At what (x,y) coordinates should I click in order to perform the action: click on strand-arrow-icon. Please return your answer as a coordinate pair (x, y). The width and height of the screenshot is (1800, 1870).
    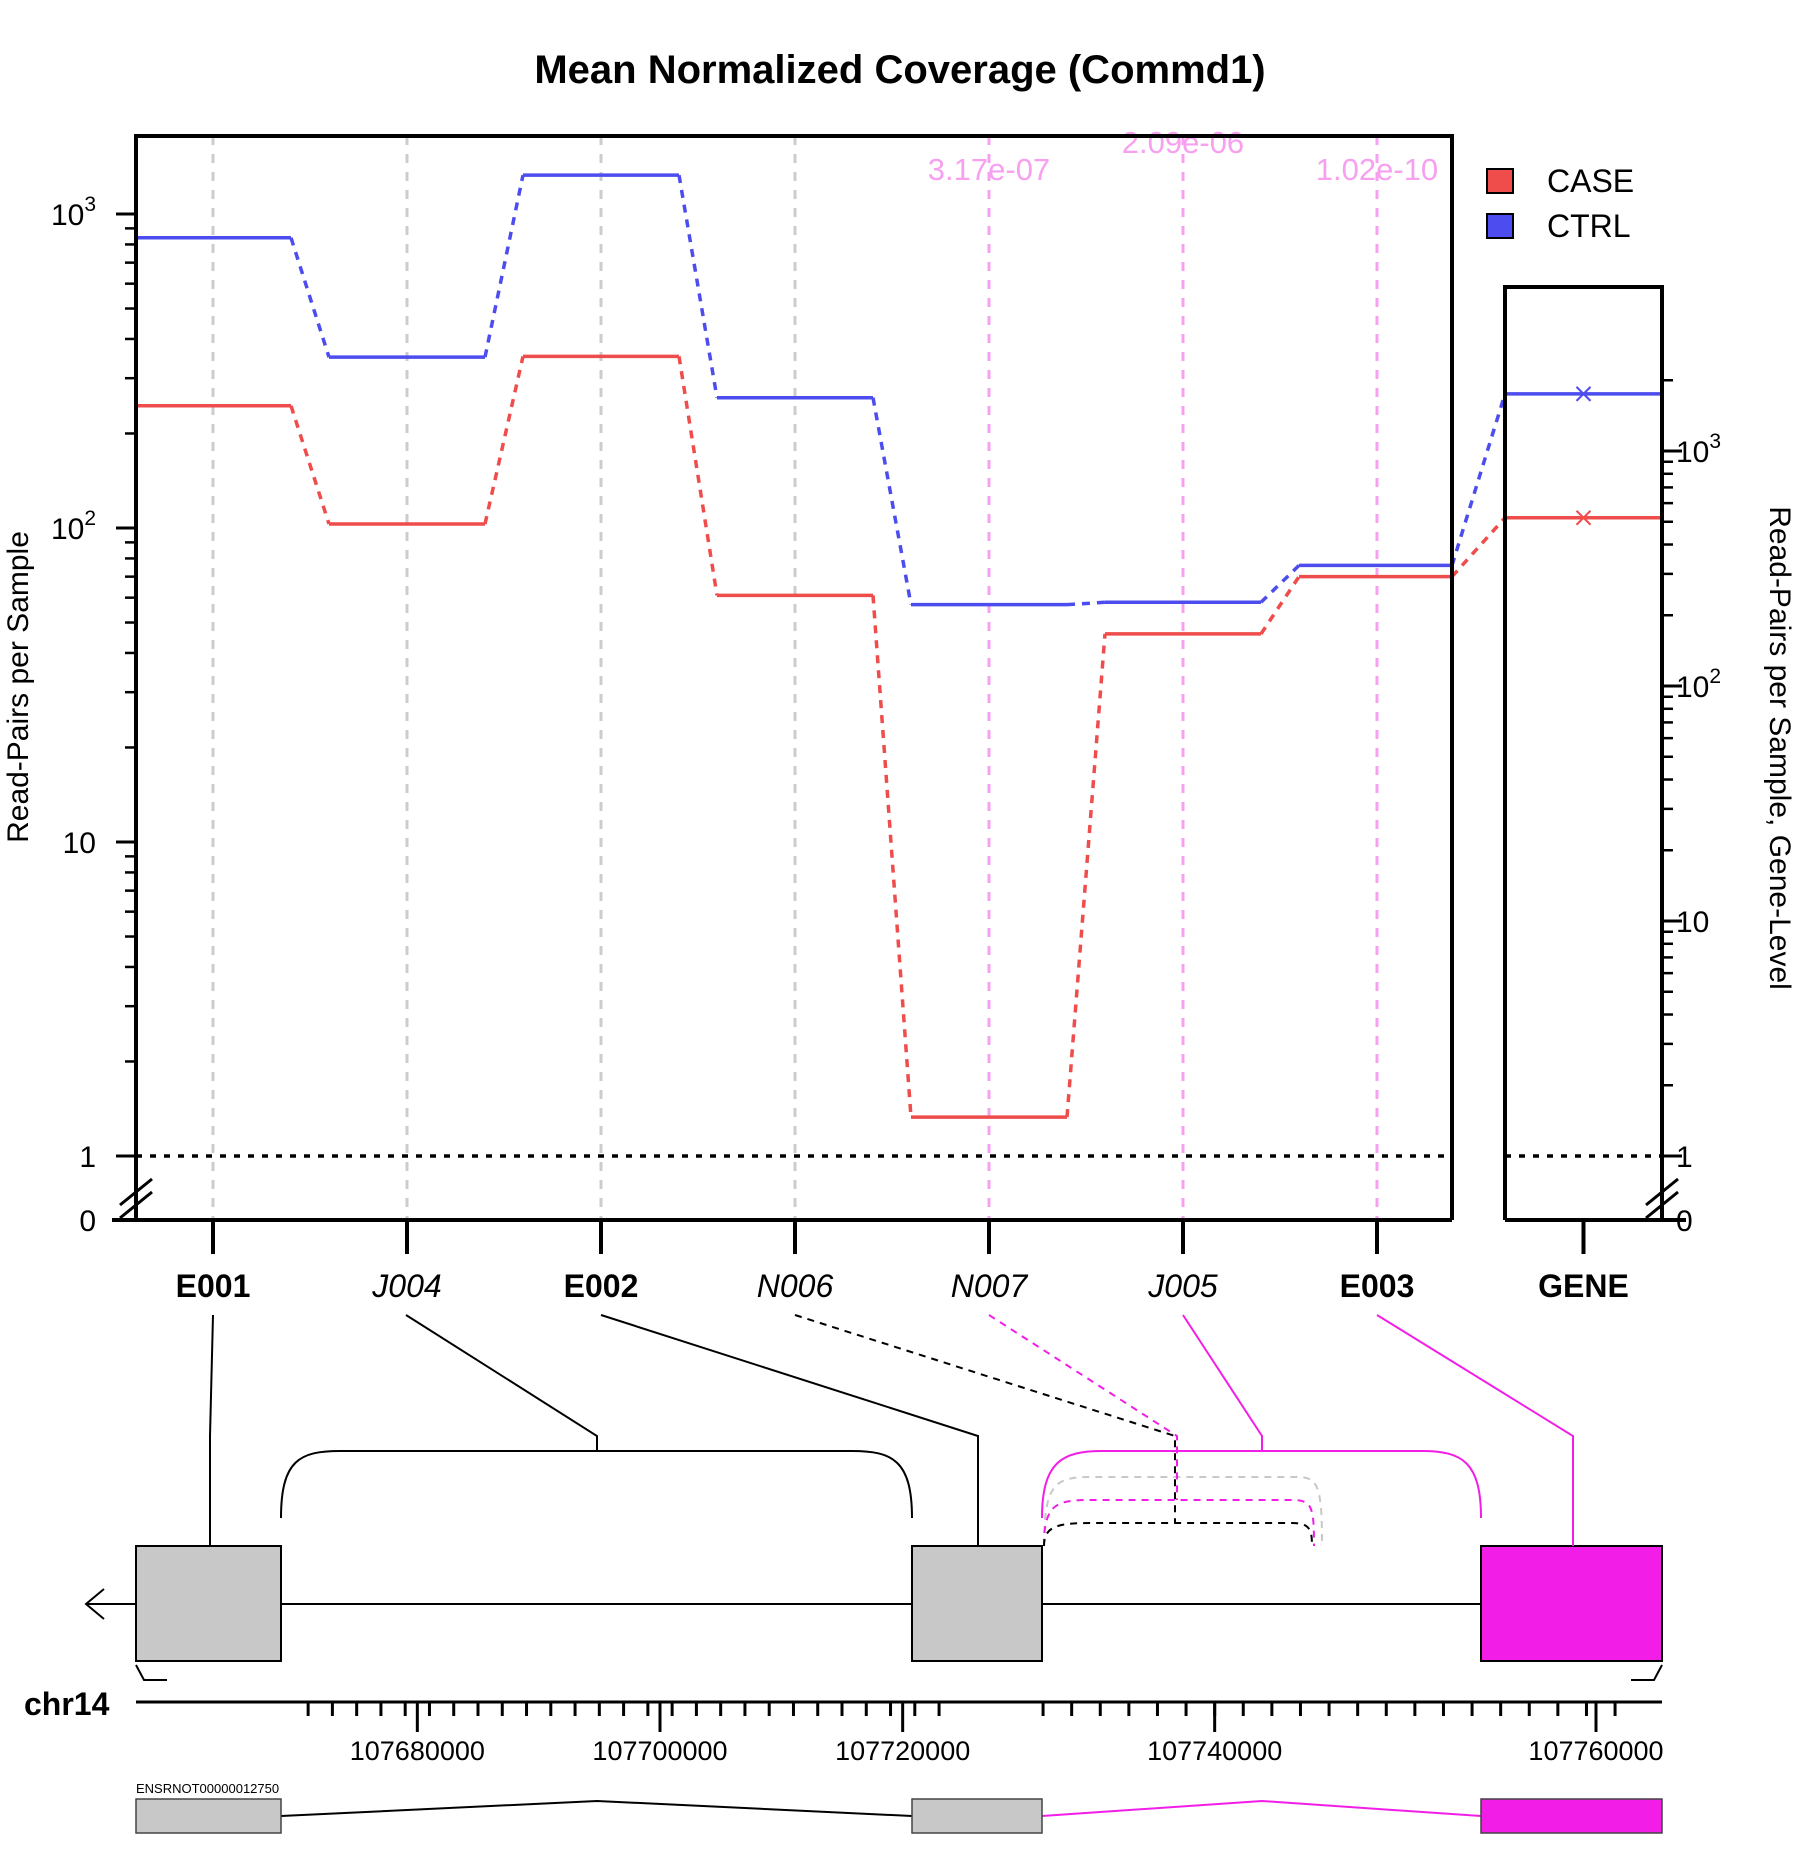
    Looking at the image, I should click on (94, 1604).